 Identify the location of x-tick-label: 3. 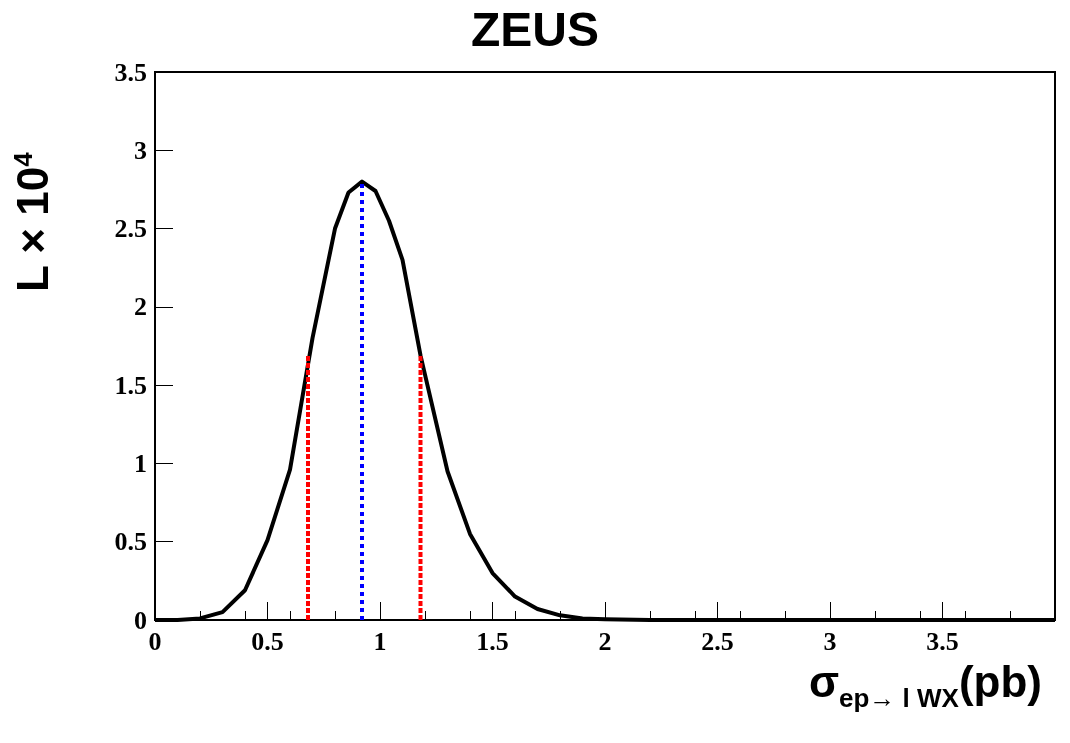
(830, 641).